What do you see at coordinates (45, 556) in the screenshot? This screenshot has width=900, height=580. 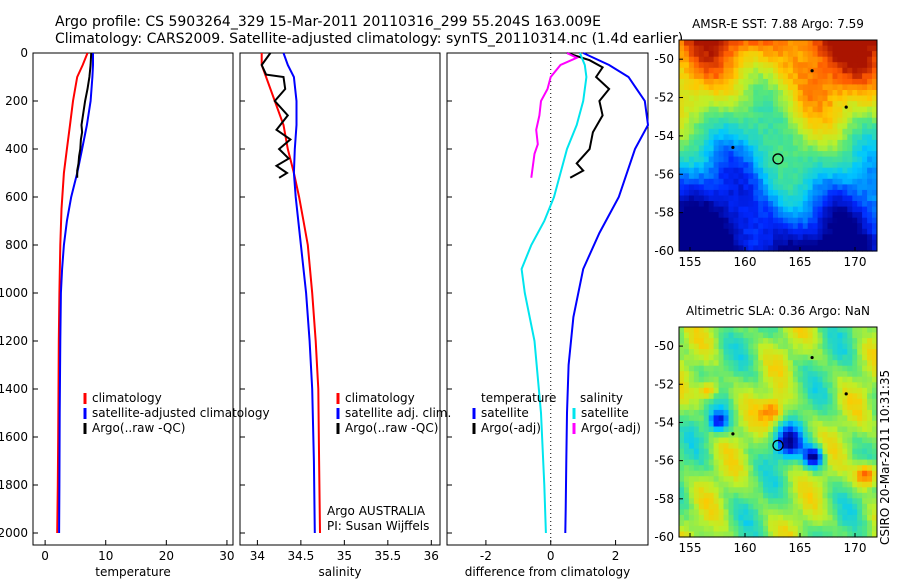 I see `temperature-xtick-label: 0` at bounding box center [45, 556].